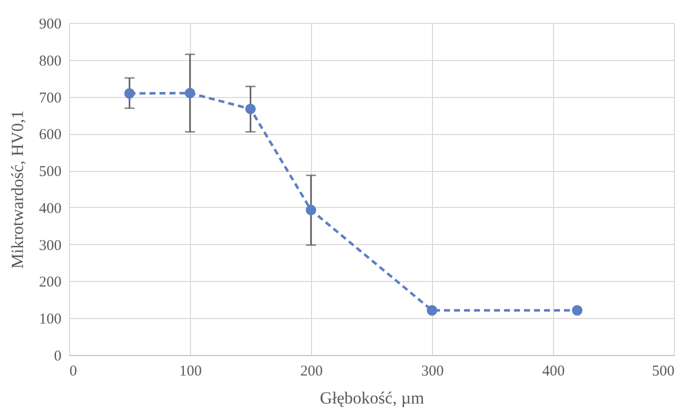 The height and width of the screenshot is (414, 688). Describe the element at coordinates (432, 372) in the screenshot. I see `x-tick-label: 300` at that location.